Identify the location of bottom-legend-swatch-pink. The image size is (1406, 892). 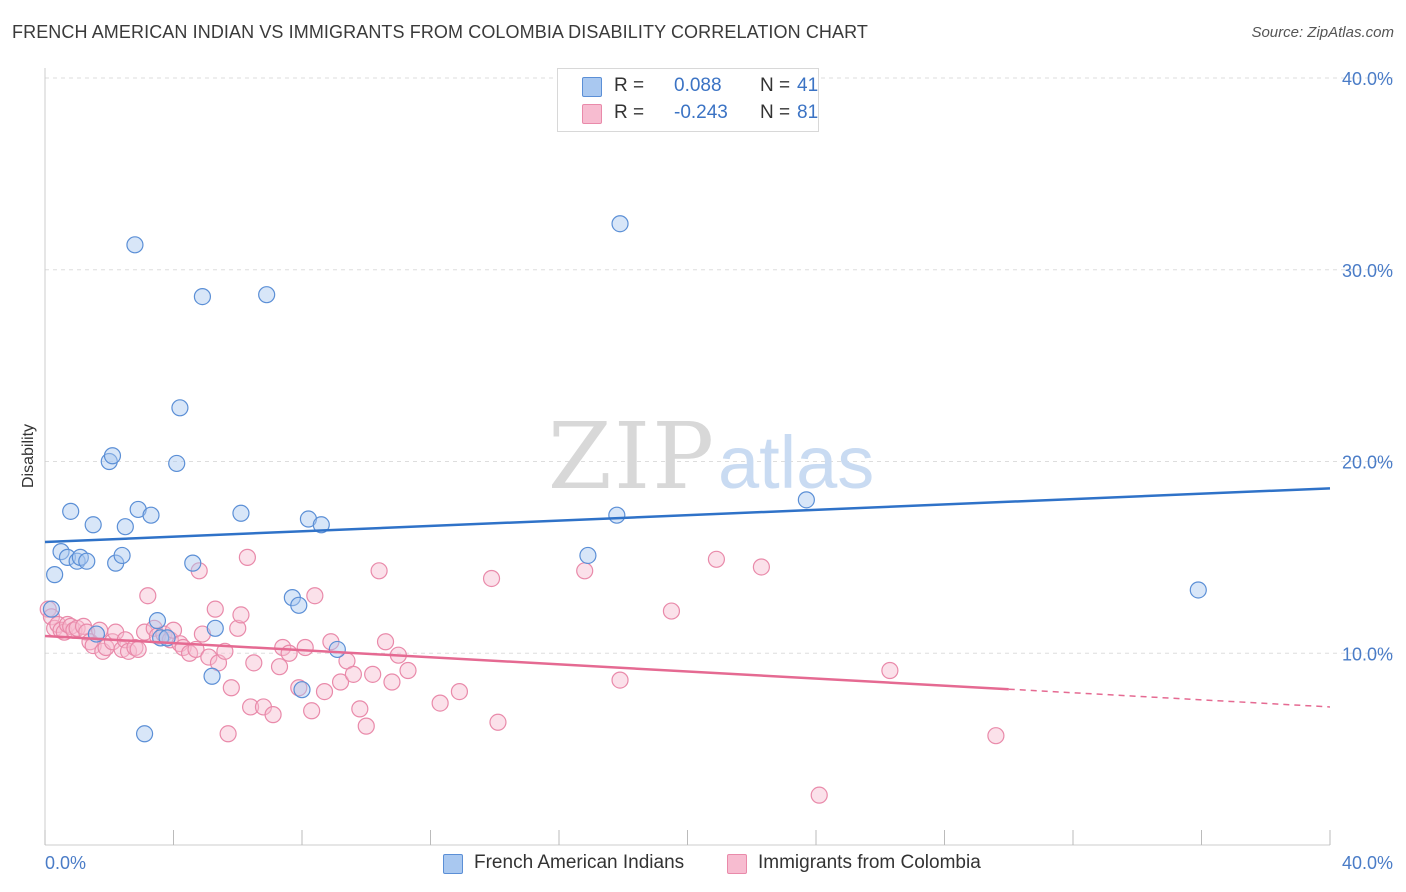
(737, 864).